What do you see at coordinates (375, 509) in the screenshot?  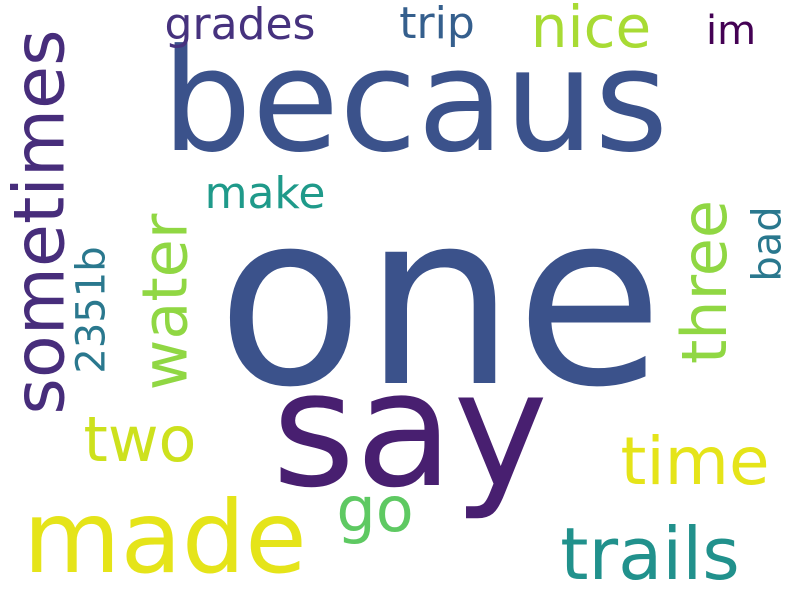 I see `word-go: go` at bounding box center [375, 509].